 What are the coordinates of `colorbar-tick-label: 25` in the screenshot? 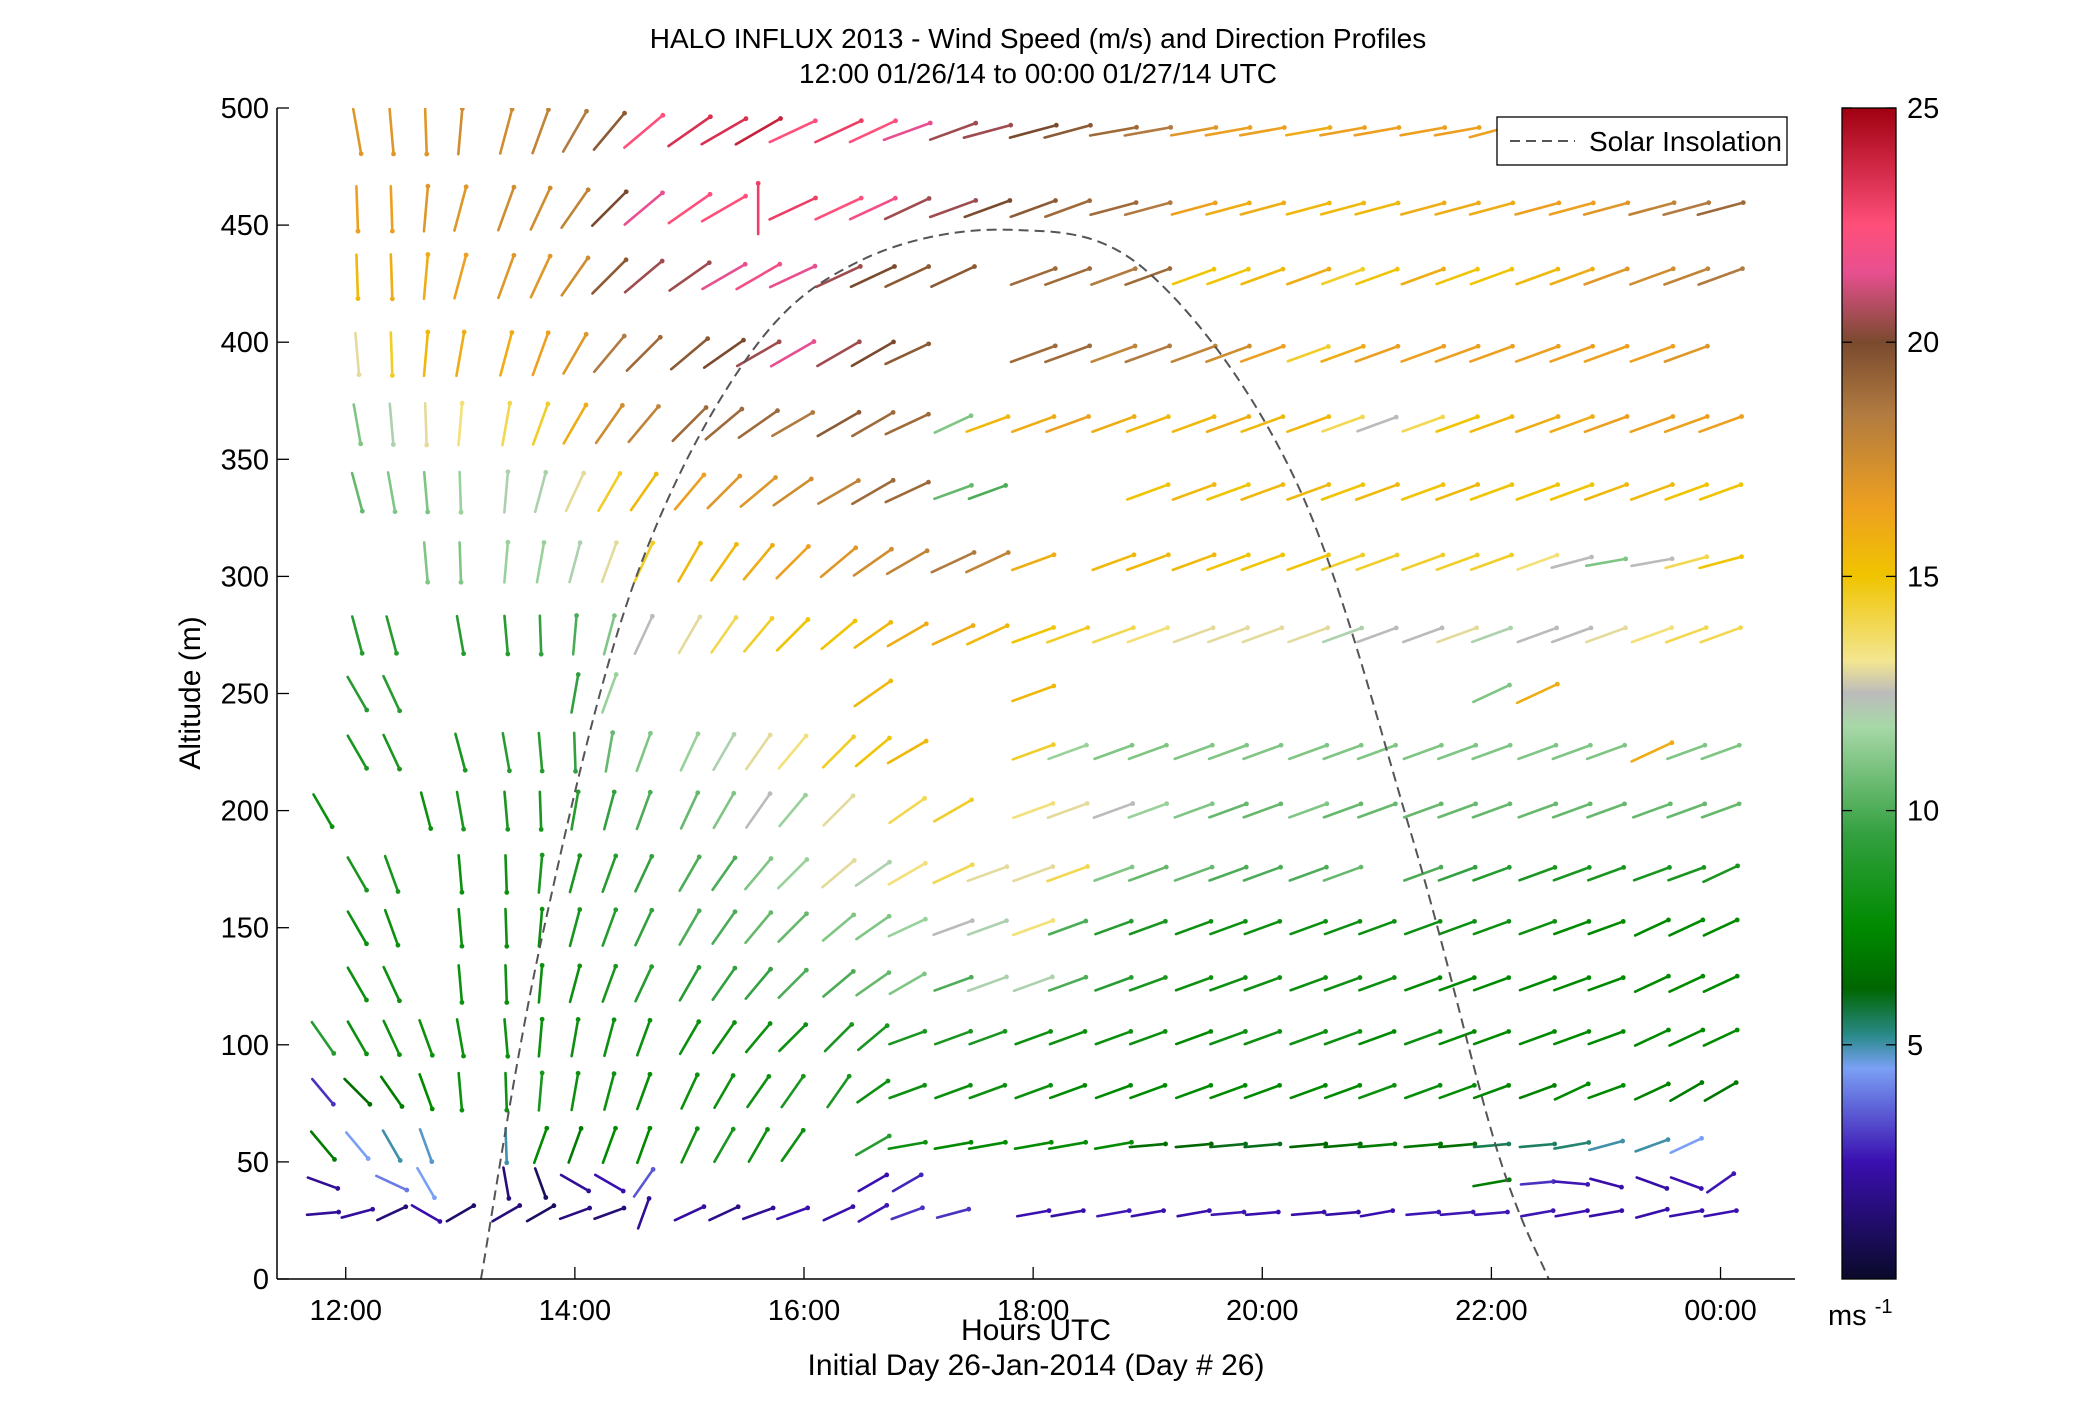 It's located at (1923, 109).